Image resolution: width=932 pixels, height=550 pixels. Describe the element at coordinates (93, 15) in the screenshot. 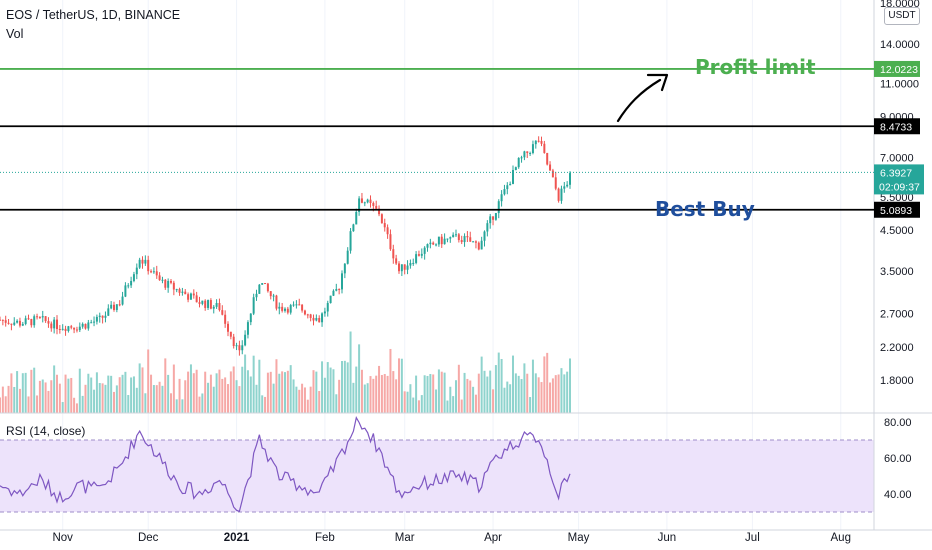

I see `symbol-title: EOS / TetherUS, 1D, BINANCE` at that location.